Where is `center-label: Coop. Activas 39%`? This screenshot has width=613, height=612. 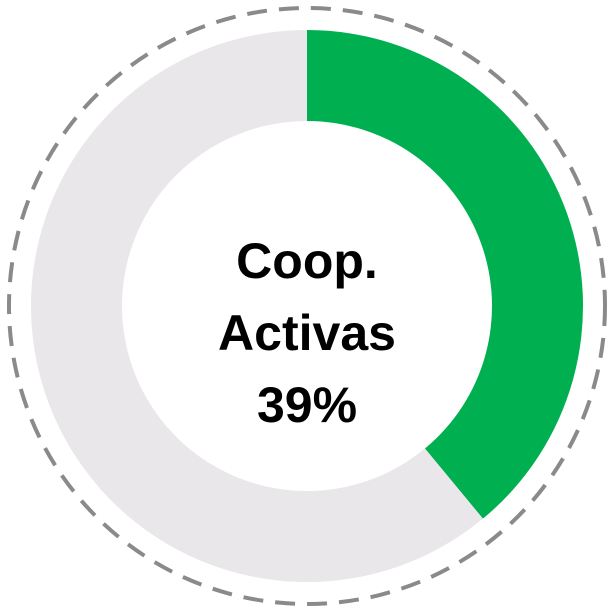 center-label: Coop. Activas 39% is located at coordinates (307, 333).